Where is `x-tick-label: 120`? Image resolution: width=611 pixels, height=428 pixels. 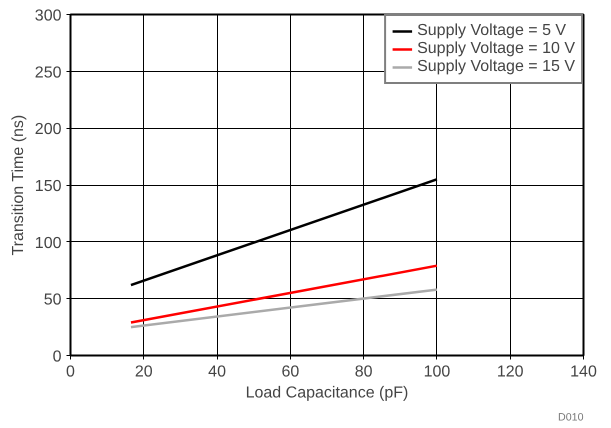 x-tick-label: 120 is located at coordinates (510, 372).